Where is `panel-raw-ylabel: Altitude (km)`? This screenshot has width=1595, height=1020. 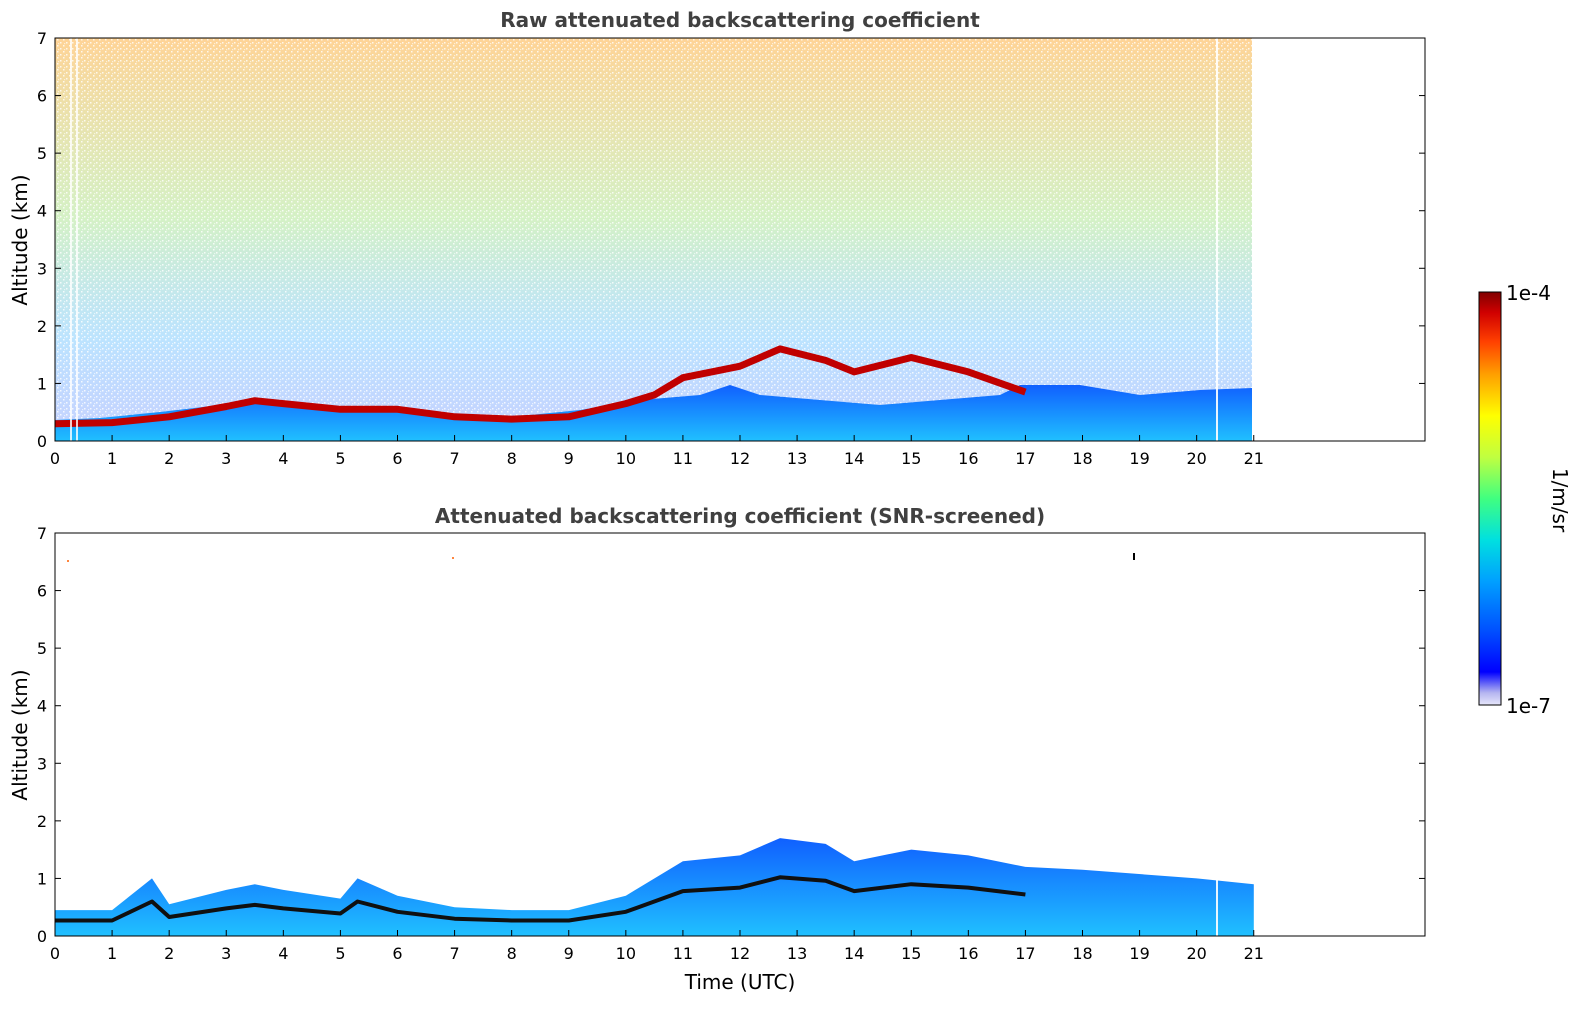 panel-raw-ylabel: Altitude (km) is located at coordinates (20, 239).